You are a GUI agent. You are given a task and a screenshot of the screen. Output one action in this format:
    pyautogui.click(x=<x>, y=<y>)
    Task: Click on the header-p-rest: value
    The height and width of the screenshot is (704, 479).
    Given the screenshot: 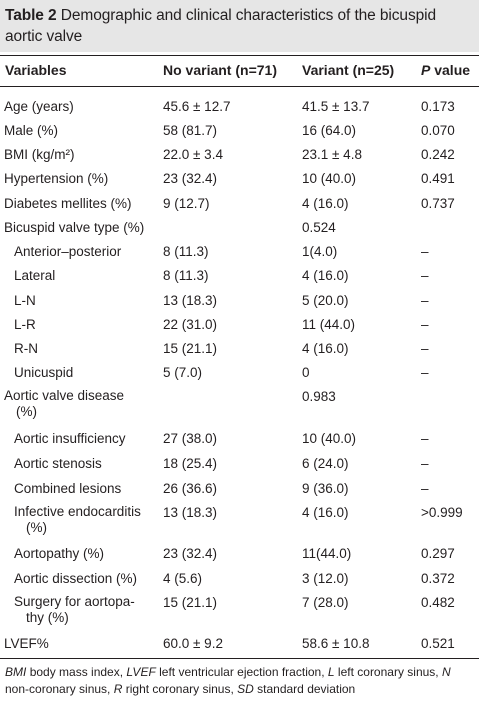 What is the action you would take?
    pyautogui.click(x=452, y=70)
    